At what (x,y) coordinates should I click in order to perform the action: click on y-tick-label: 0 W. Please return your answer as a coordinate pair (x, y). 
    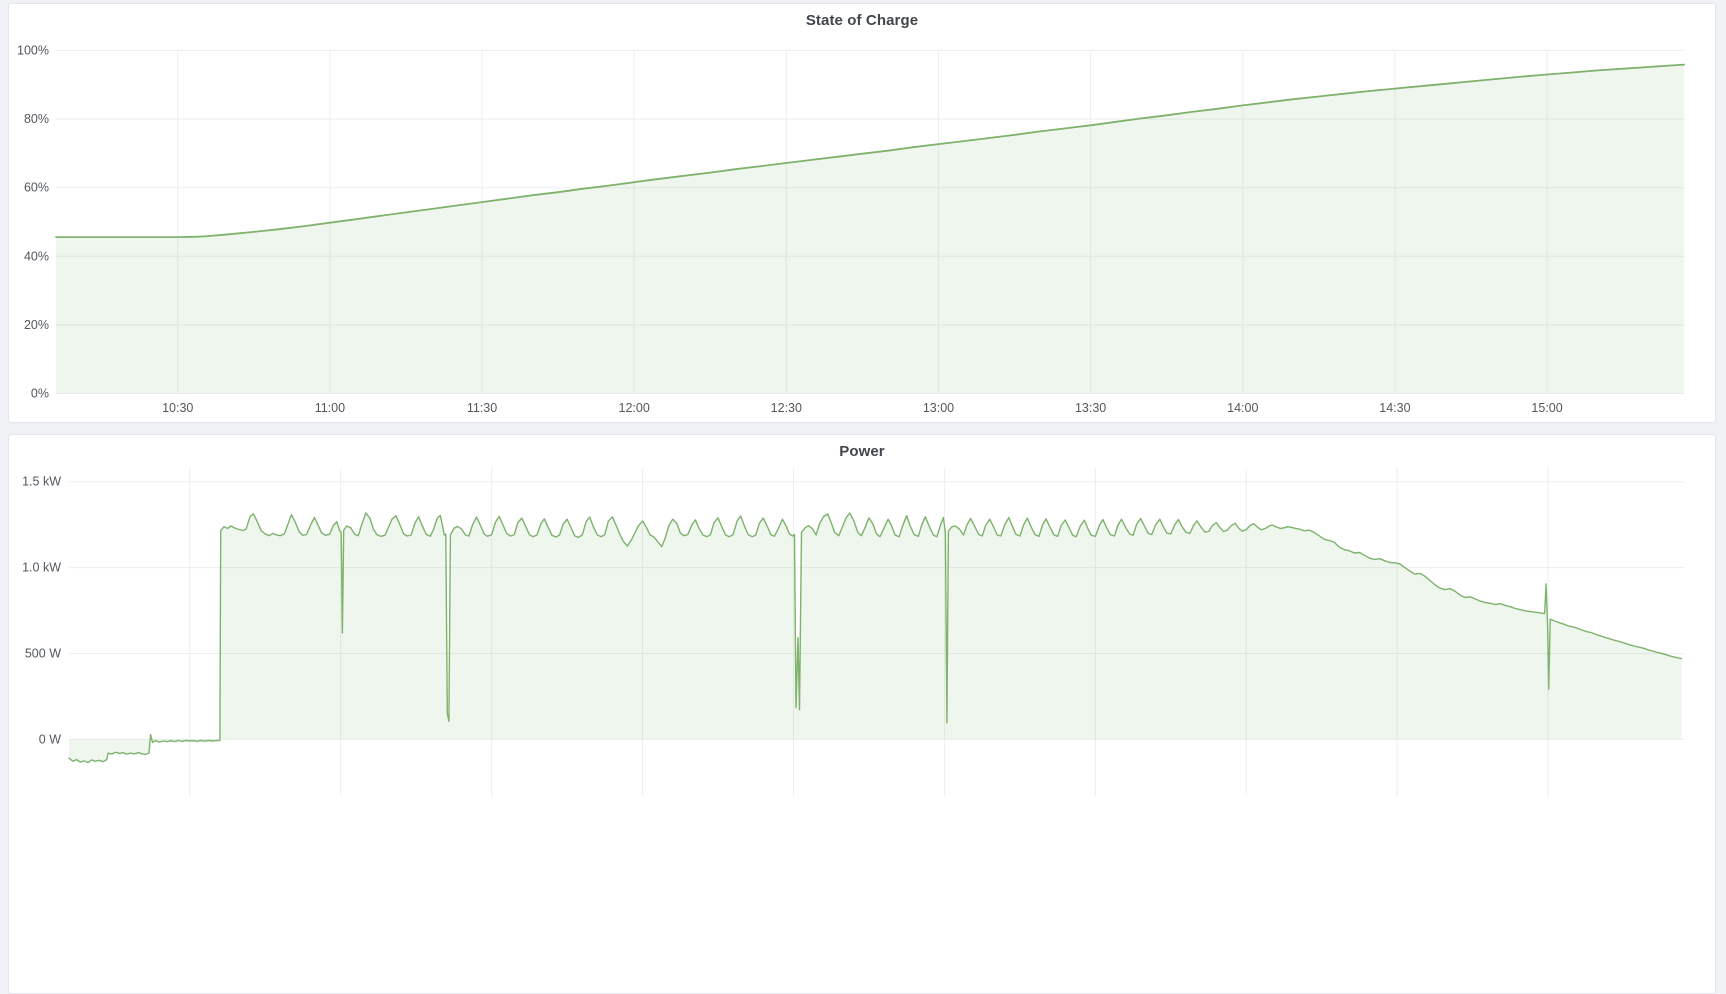
    Looking at the image, I should click on (50, 739).